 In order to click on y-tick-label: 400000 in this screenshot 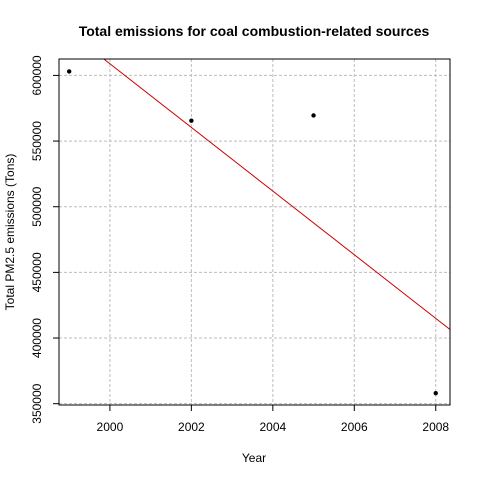, I will do `click(37, 338)`.